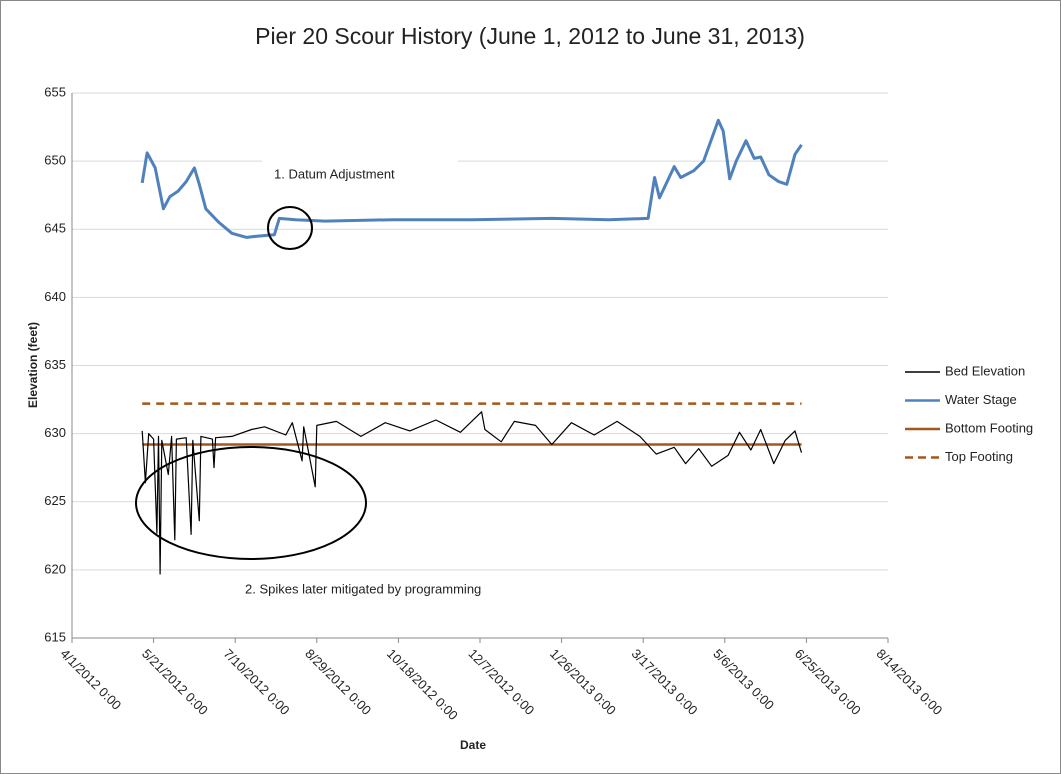 Image resolution: width=1061 pixels, height=774 pixels. I want to click on y-tick-label: 620, so click(55, 568).